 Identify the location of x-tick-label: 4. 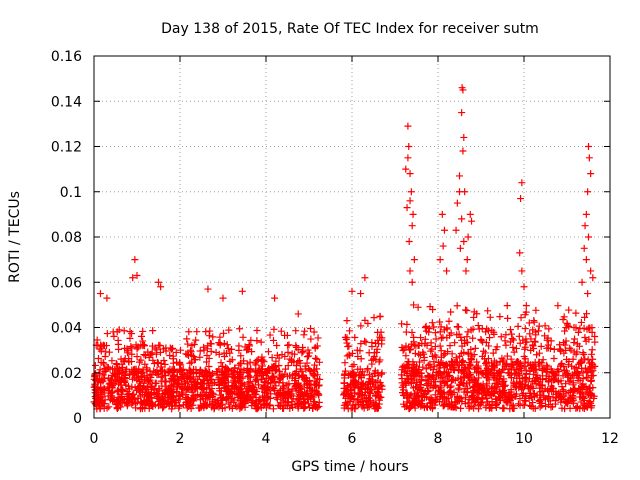
(266, 439).